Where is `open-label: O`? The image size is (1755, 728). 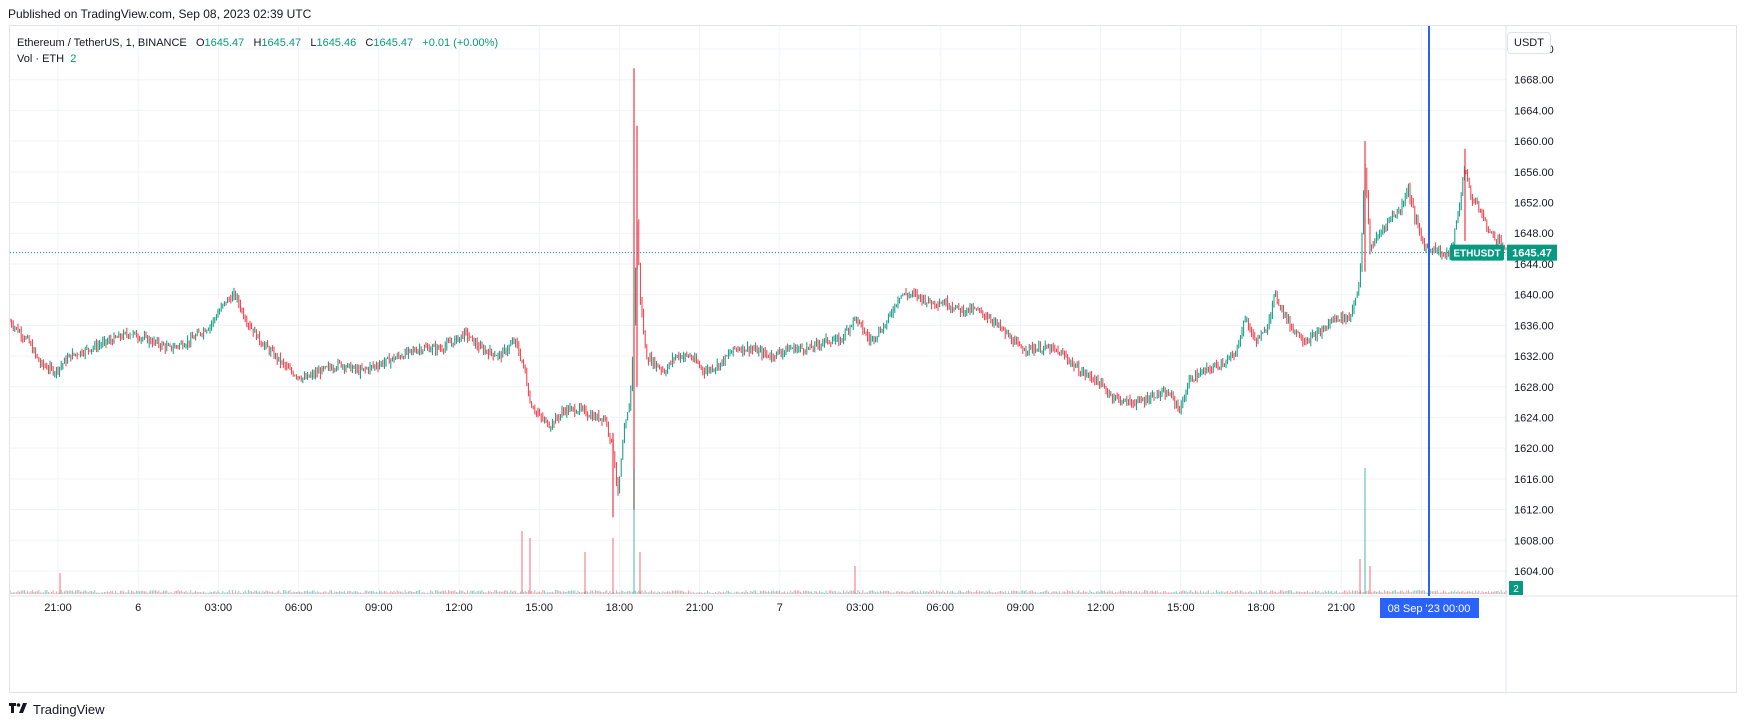 open-label: O is located at coordinates (200, 43).